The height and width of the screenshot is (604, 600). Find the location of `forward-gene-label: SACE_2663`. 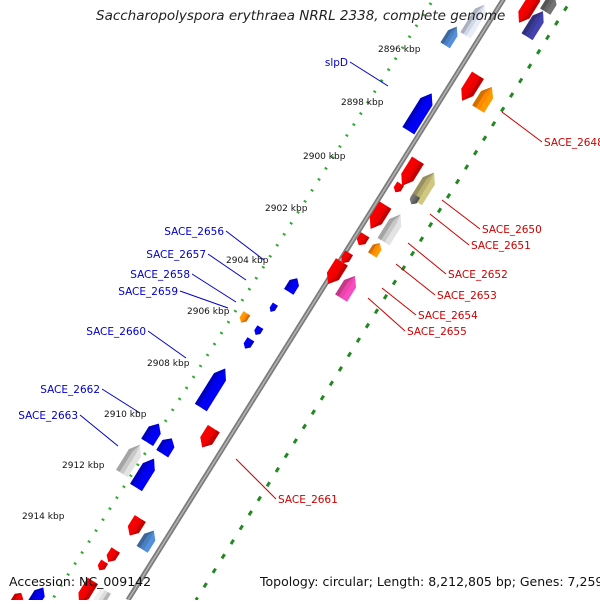

forward-gene-label: SACE_2663 is located at coordinates (48, 416).